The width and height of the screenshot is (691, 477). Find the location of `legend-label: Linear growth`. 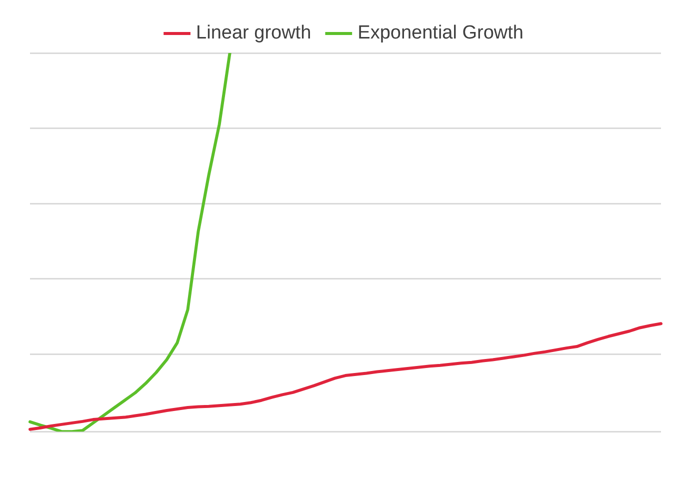

legend-label: Linear growth is located at coordinates (254, 33).